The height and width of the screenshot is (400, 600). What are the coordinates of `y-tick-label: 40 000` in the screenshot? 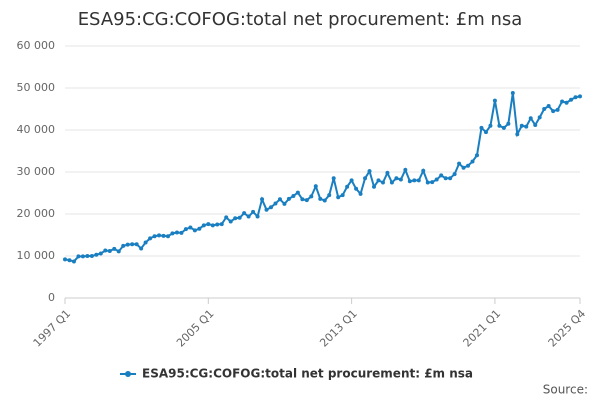 It's located at (36, 129).